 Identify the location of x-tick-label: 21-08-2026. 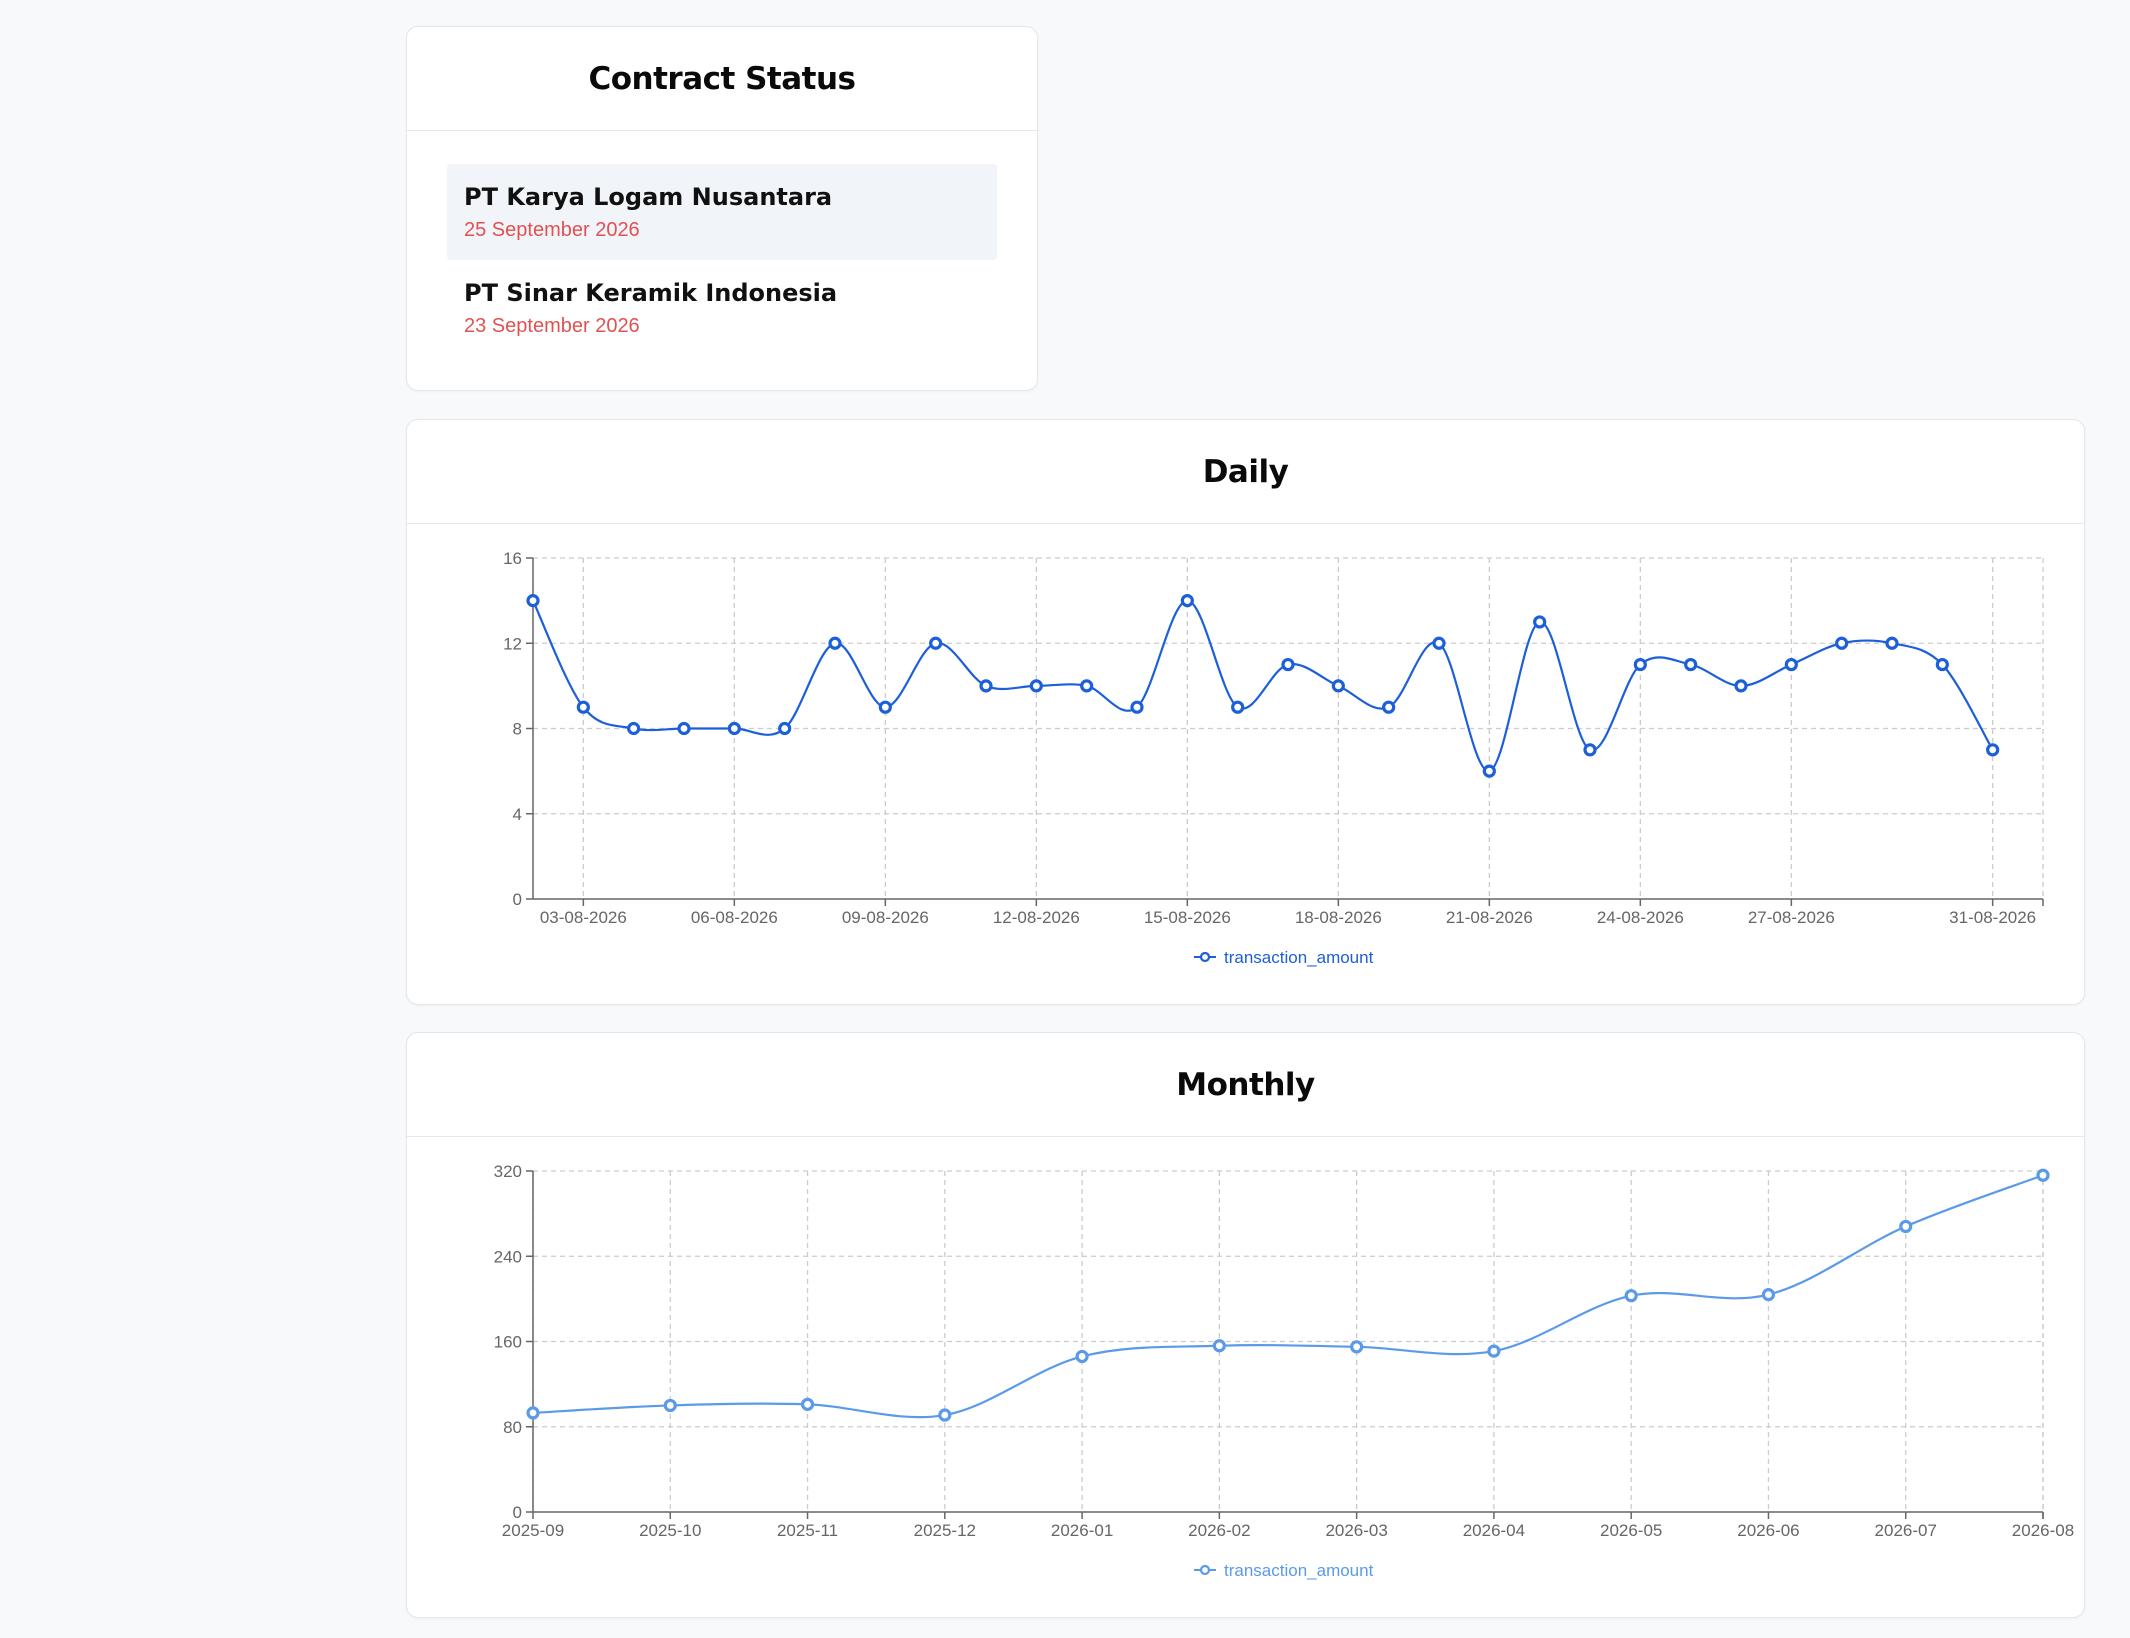
(1489, 917).